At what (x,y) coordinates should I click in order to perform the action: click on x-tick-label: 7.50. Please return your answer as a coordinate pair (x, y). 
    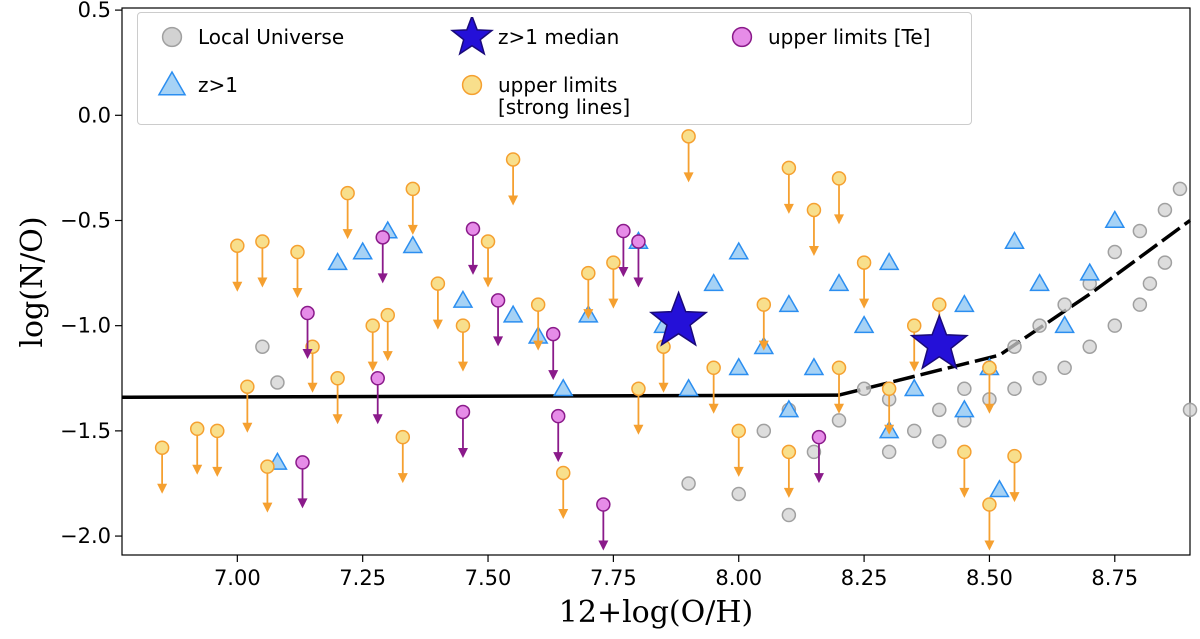
    Looking at the image, I should click on (488, 578).